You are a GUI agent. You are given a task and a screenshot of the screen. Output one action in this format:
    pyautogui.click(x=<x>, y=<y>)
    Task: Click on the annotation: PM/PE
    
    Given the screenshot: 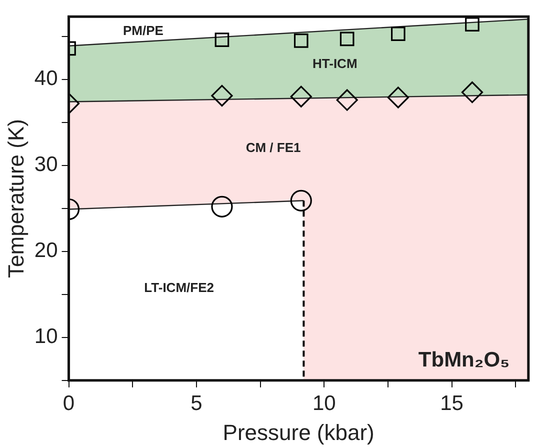 What is the action you would take?
    pyautogui.click(x=143, y=30)
    